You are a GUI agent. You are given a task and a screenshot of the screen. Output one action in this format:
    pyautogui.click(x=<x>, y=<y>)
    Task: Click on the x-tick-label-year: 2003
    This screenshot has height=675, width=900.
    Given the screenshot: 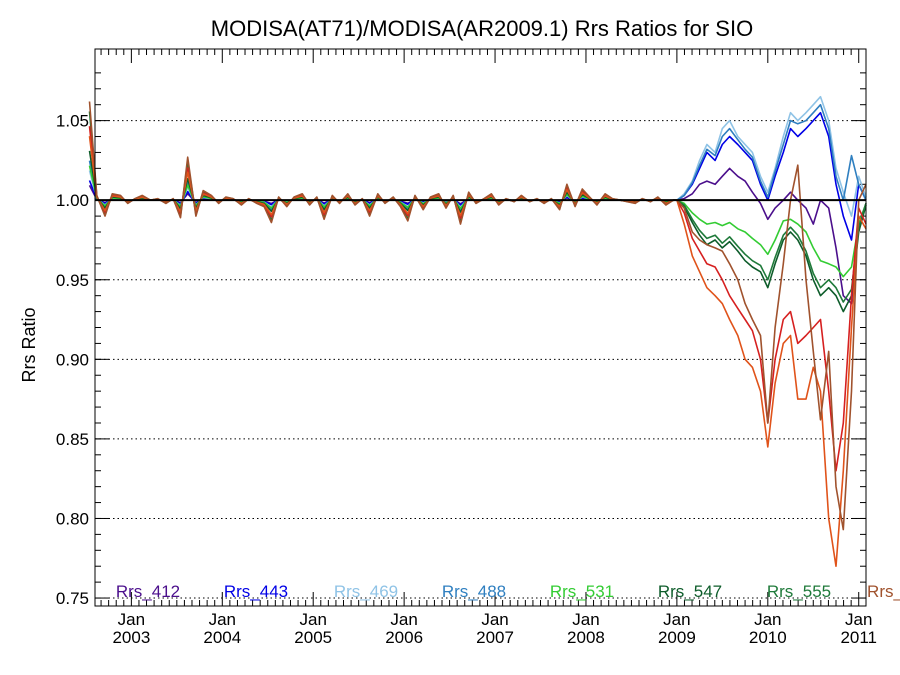 What is the action you would take?
    pyautogui.click(x=131, y=637)
    